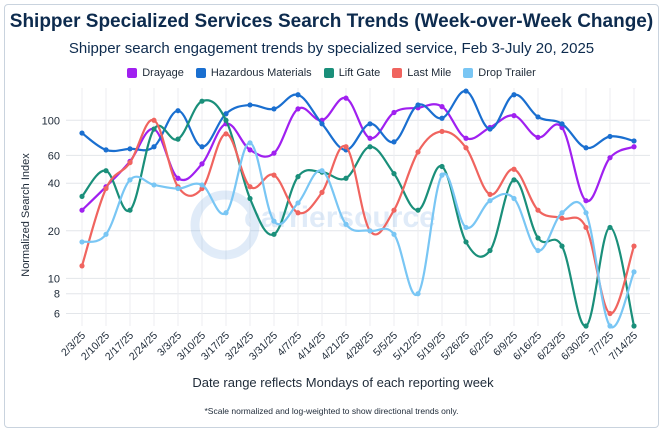  I want to click on legend-item-drop-trailer: Drop Trailer, so click(499, 73).